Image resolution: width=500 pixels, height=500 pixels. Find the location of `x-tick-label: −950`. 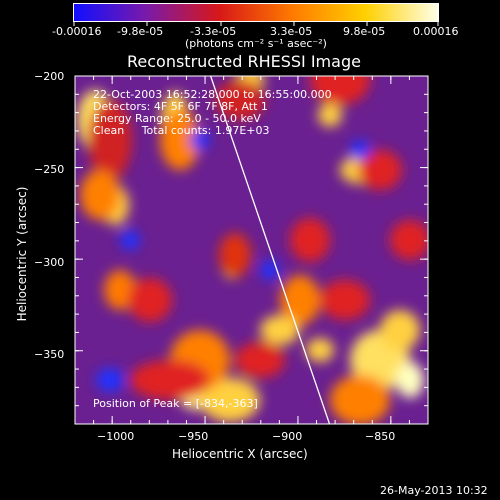

x-tick-label: −950 is located at coordinates (193, 436).